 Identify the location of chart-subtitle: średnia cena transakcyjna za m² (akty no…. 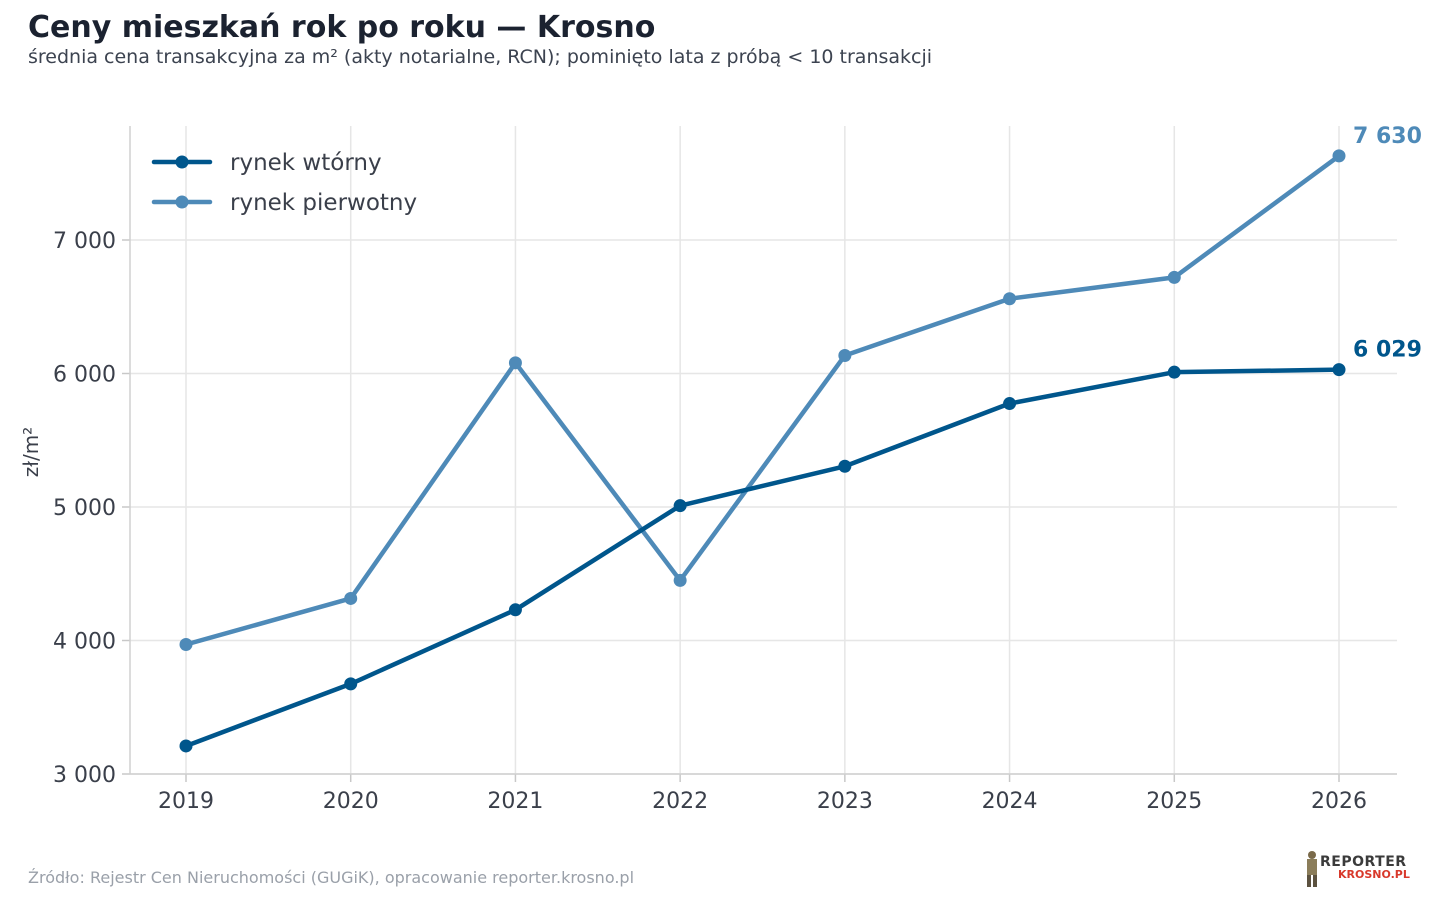
(480, 57).